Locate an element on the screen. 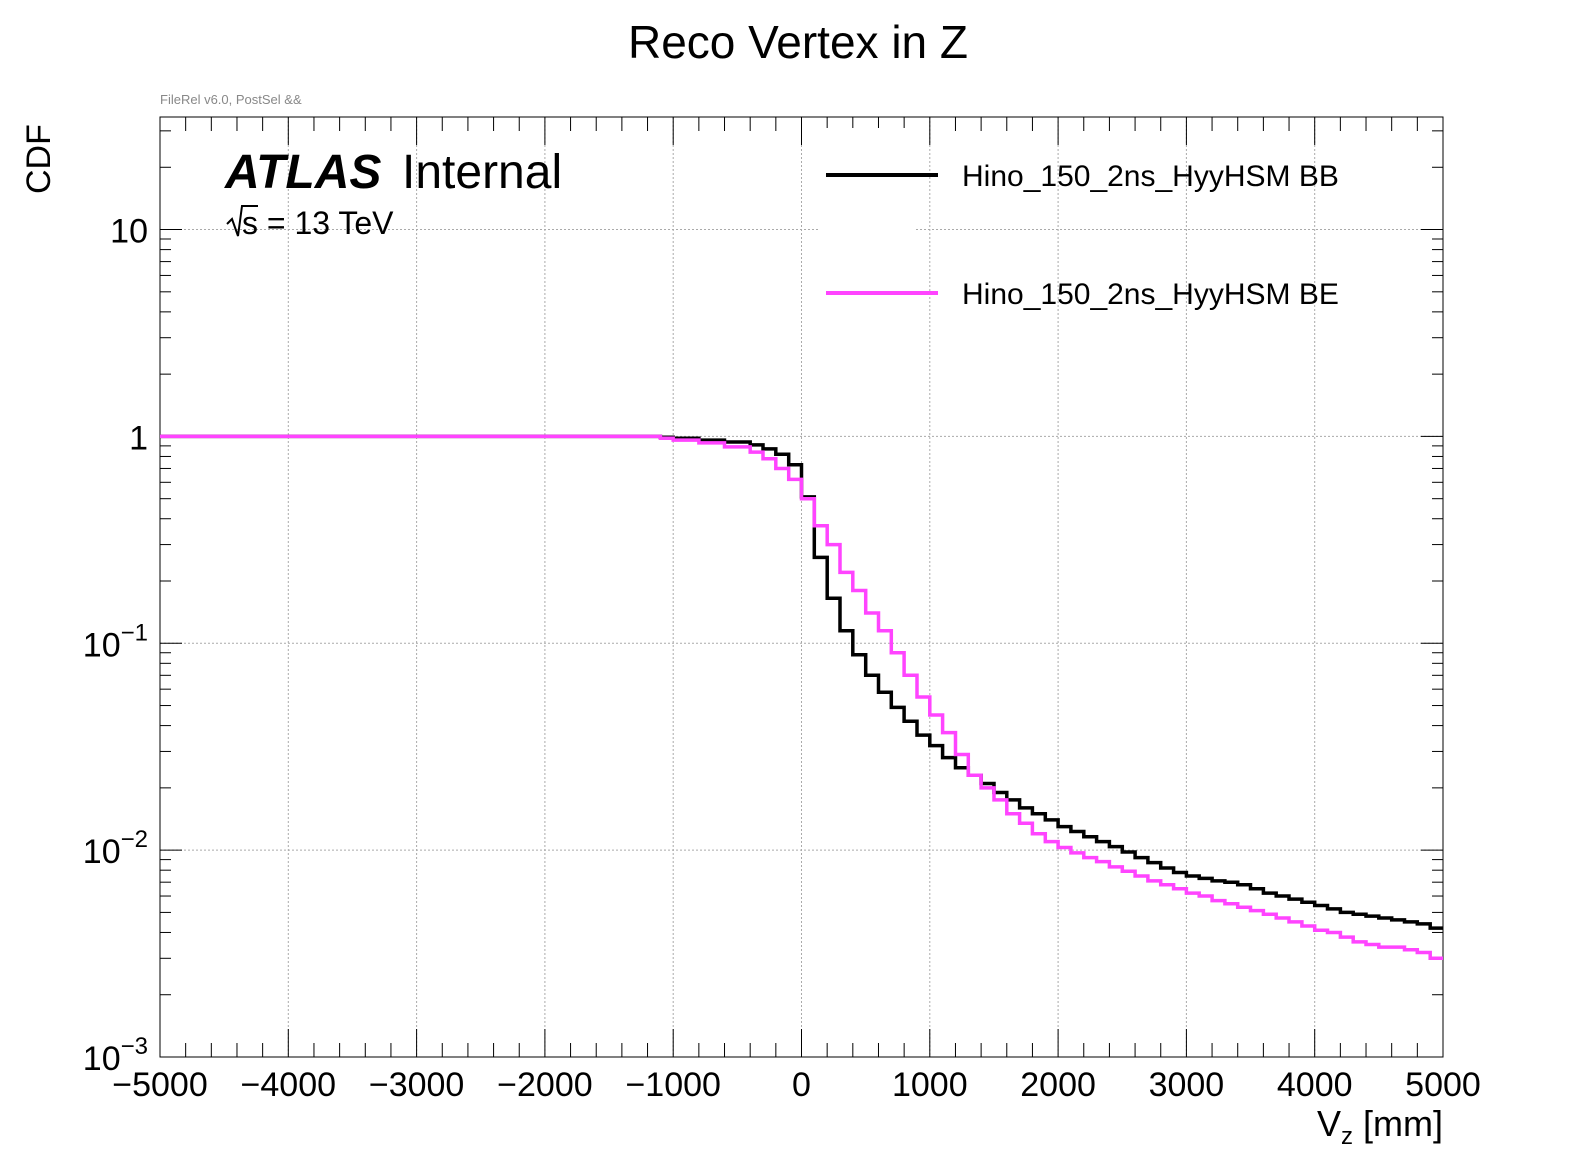 The image size is (1596, 1172). x-tick-label: 2000 is located at coordinates (1058, 1085).